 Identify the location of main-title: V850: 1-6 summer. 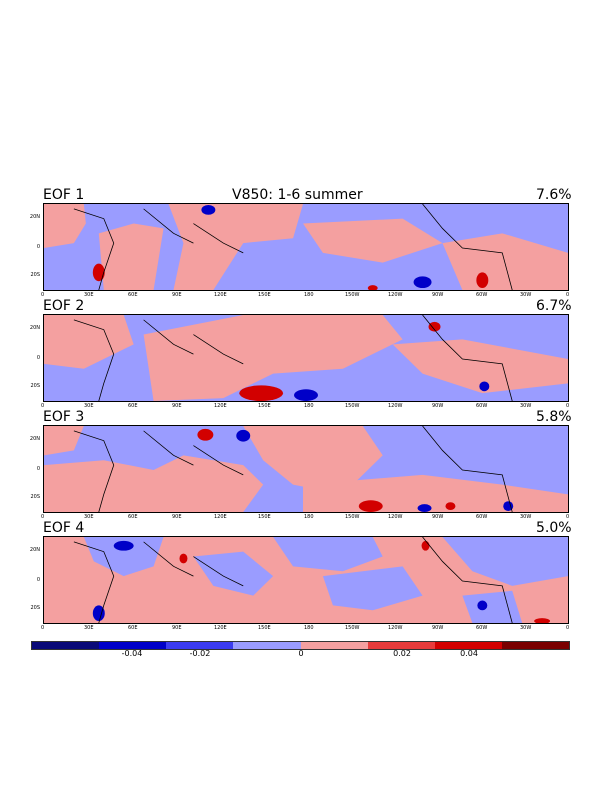
(297, 195).